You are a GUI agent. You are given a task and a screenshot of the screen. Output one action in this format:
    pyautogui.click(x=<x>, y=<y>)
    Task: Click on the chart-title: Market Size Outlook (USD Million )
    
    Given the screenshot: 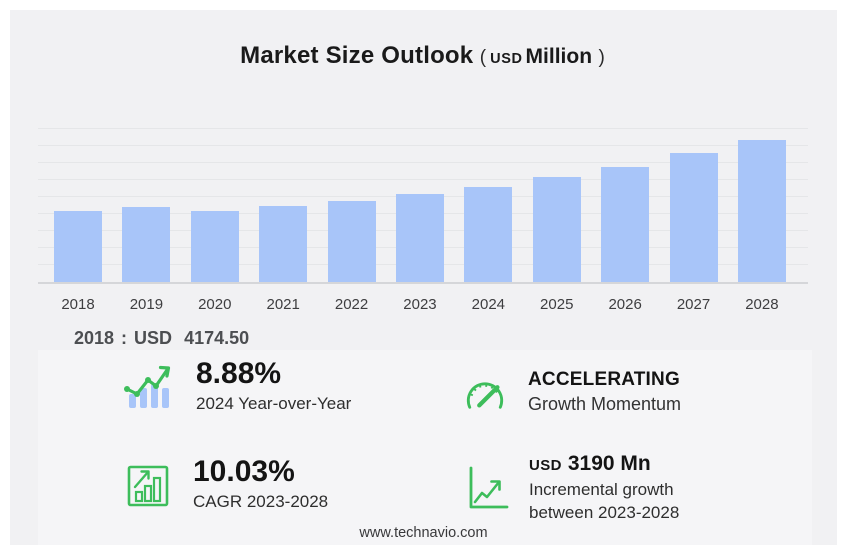 What is the action you would take?
    pyautogui.click(x=423, y=56)
    